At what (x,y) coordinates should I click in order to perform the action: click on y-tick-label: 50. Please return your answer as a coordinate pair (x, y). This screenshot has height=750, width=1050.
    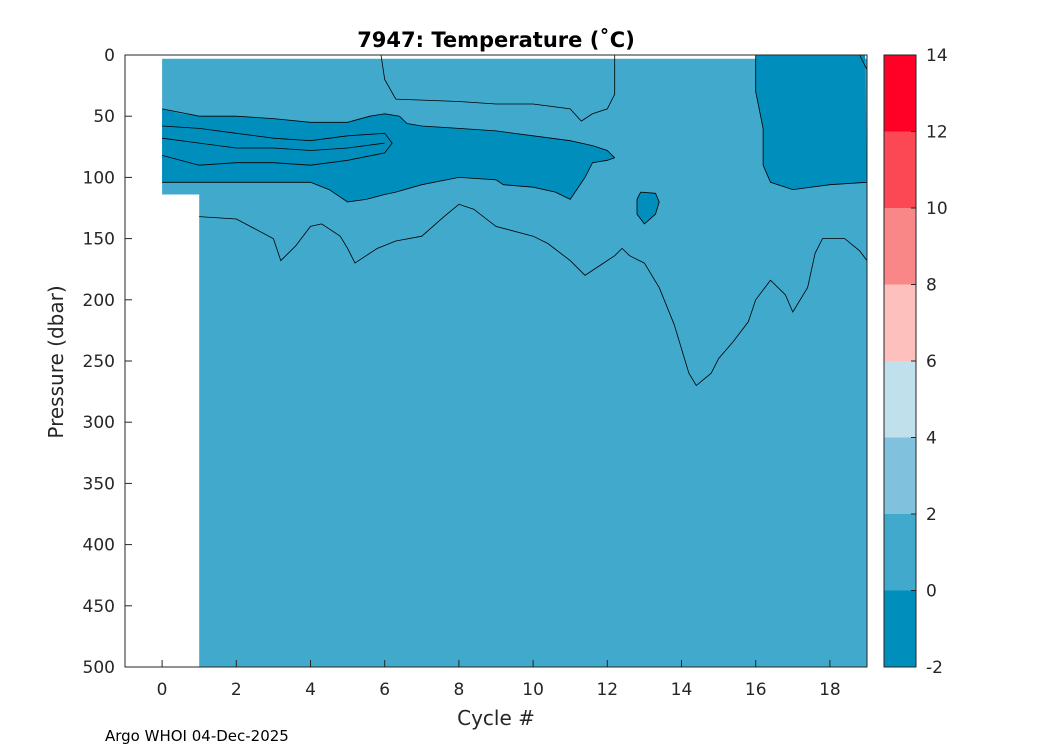
    Looking at the image, I should click on (104, 117).